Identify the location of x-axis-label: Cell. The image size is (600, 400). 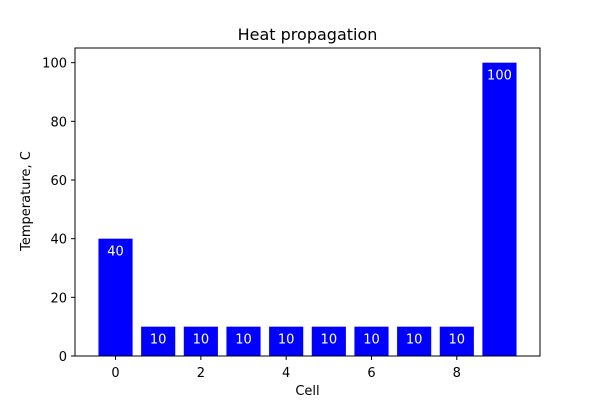
(307, 391).